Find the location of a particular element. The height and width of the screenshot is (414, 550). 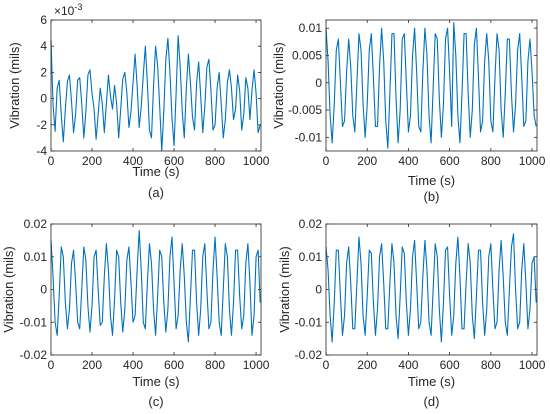

plot-area is located at coordinates (156, 85).